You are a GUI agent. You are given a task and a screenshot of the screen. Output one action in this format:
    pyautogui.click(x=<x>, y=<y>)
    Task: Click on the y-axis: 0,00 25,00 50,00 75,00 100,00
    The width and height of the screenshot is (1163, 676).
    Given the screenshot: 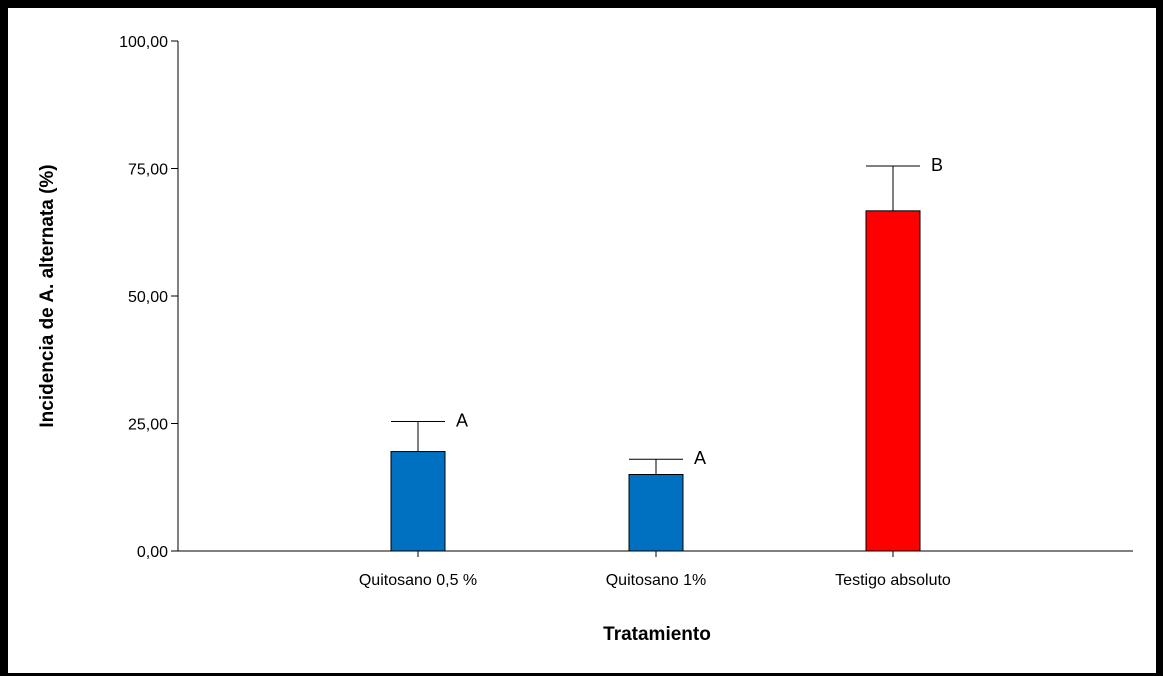 What is the action you would take?
    pyautogui.click(x=149, y=297)
    